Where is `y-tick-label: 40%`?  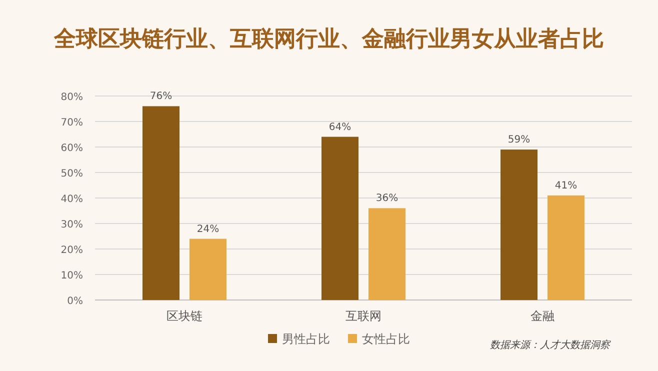
y-tick-label: 40% is located at coordinates (71, 199).